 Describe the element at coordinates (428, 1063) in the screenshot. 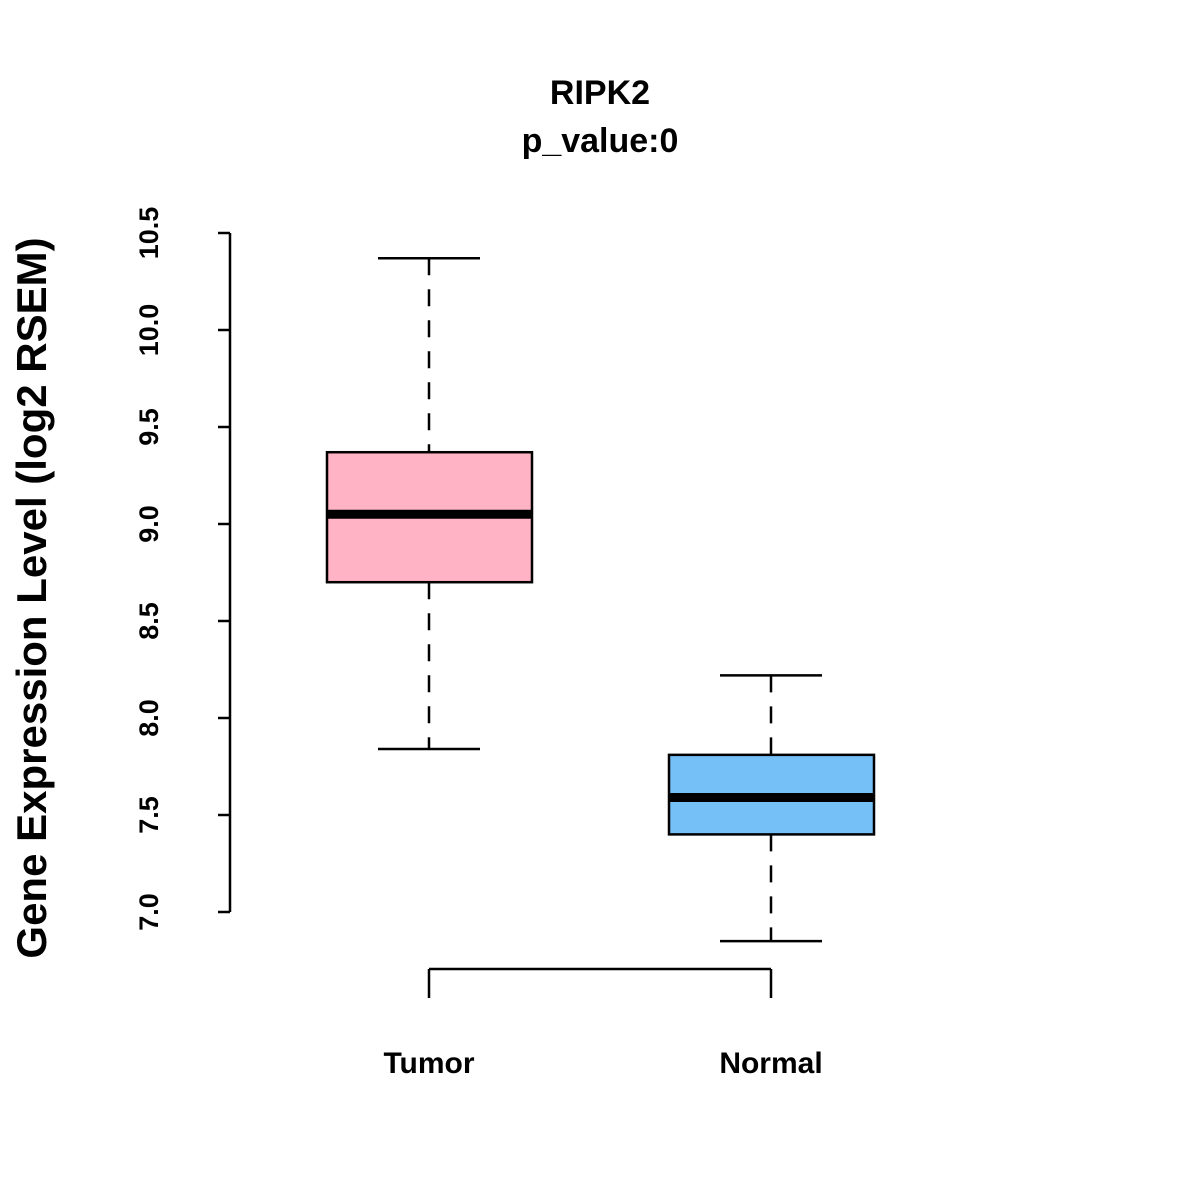

I see `x-tick-label: Tumor` at that location.